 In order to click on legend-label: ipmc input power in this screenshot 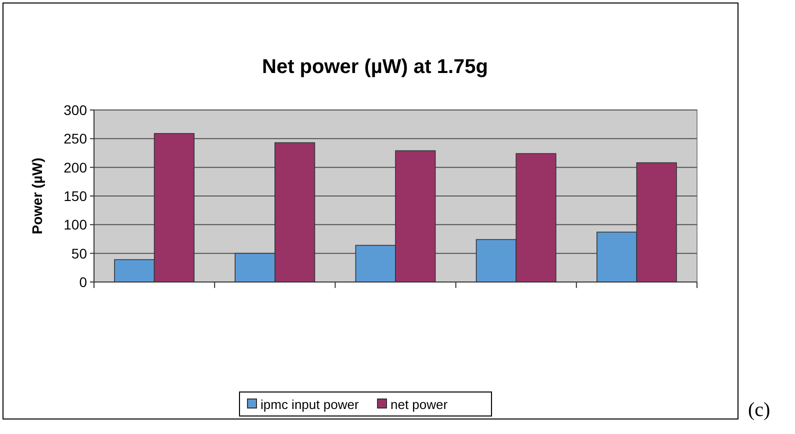, I will do `click(310, 404)`.